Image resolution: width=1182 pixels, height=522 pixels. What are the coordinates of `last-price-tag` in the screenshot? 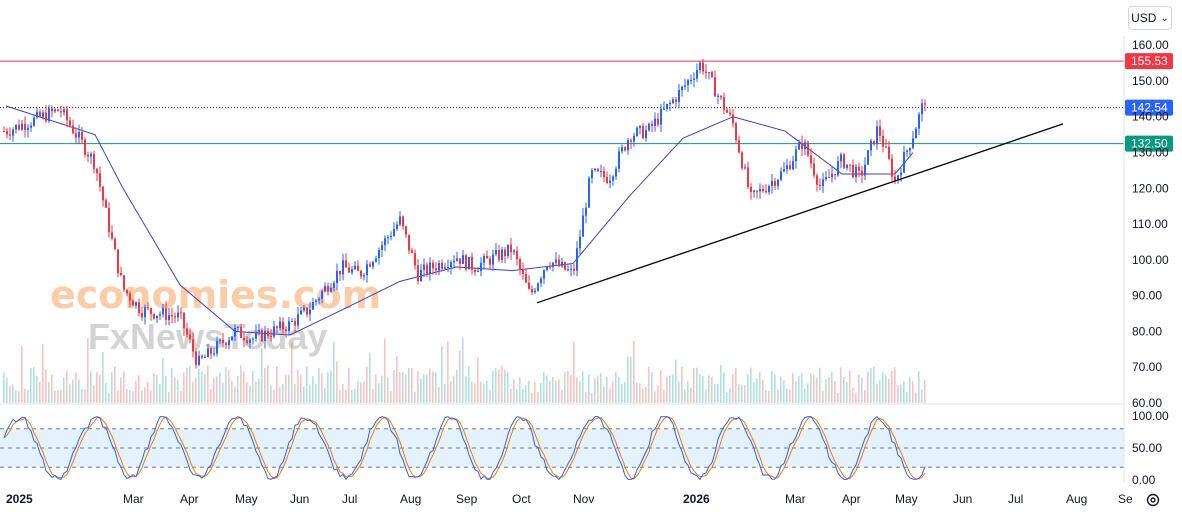 It's located at (1149, 107).